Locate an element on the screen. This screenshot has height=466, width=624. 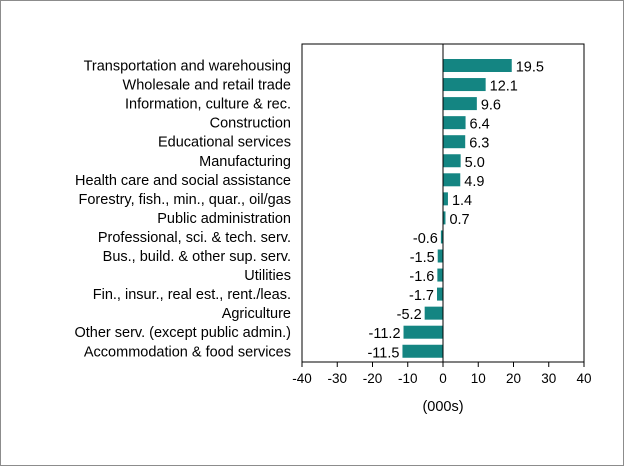
value-label: -11.2 is located at coordinates (385, 334).